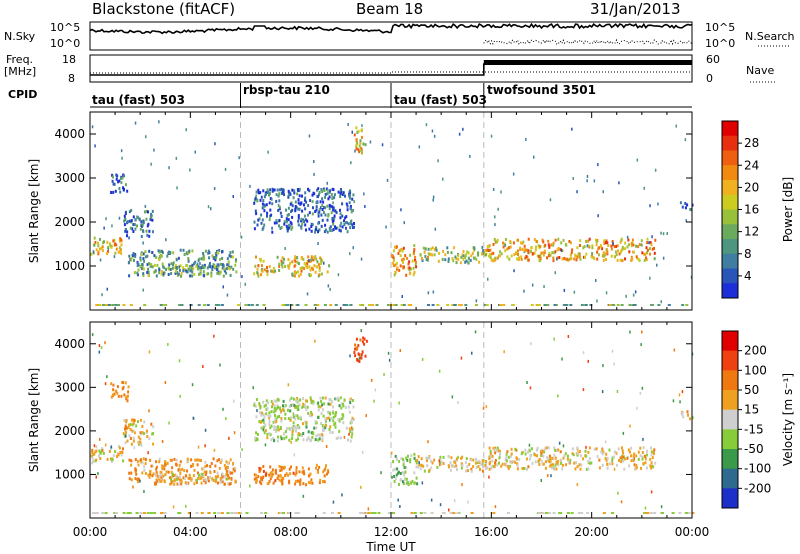 The height and width of the screenshot is (554, 800). What do you see at coordinates (390, 9) in the screenshot?
I see `beam-label: Beam 18` at bounding box center [390, 9].